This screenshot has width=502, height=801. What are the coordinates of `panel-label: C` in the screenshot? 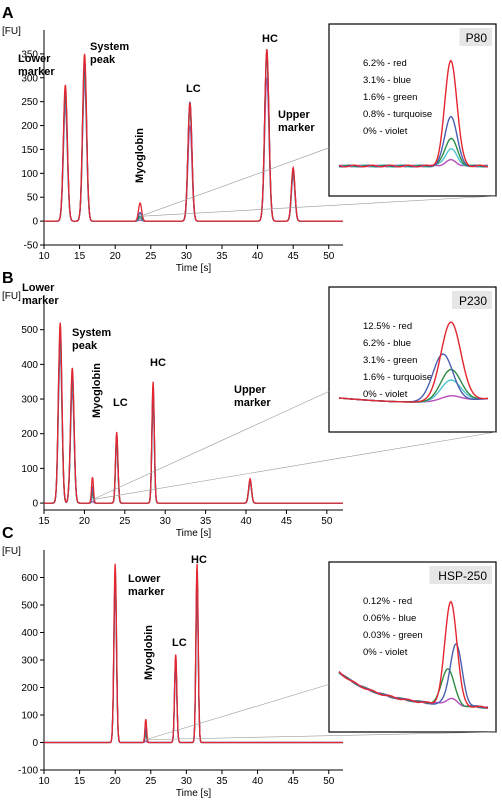 It's located at (8, 533).